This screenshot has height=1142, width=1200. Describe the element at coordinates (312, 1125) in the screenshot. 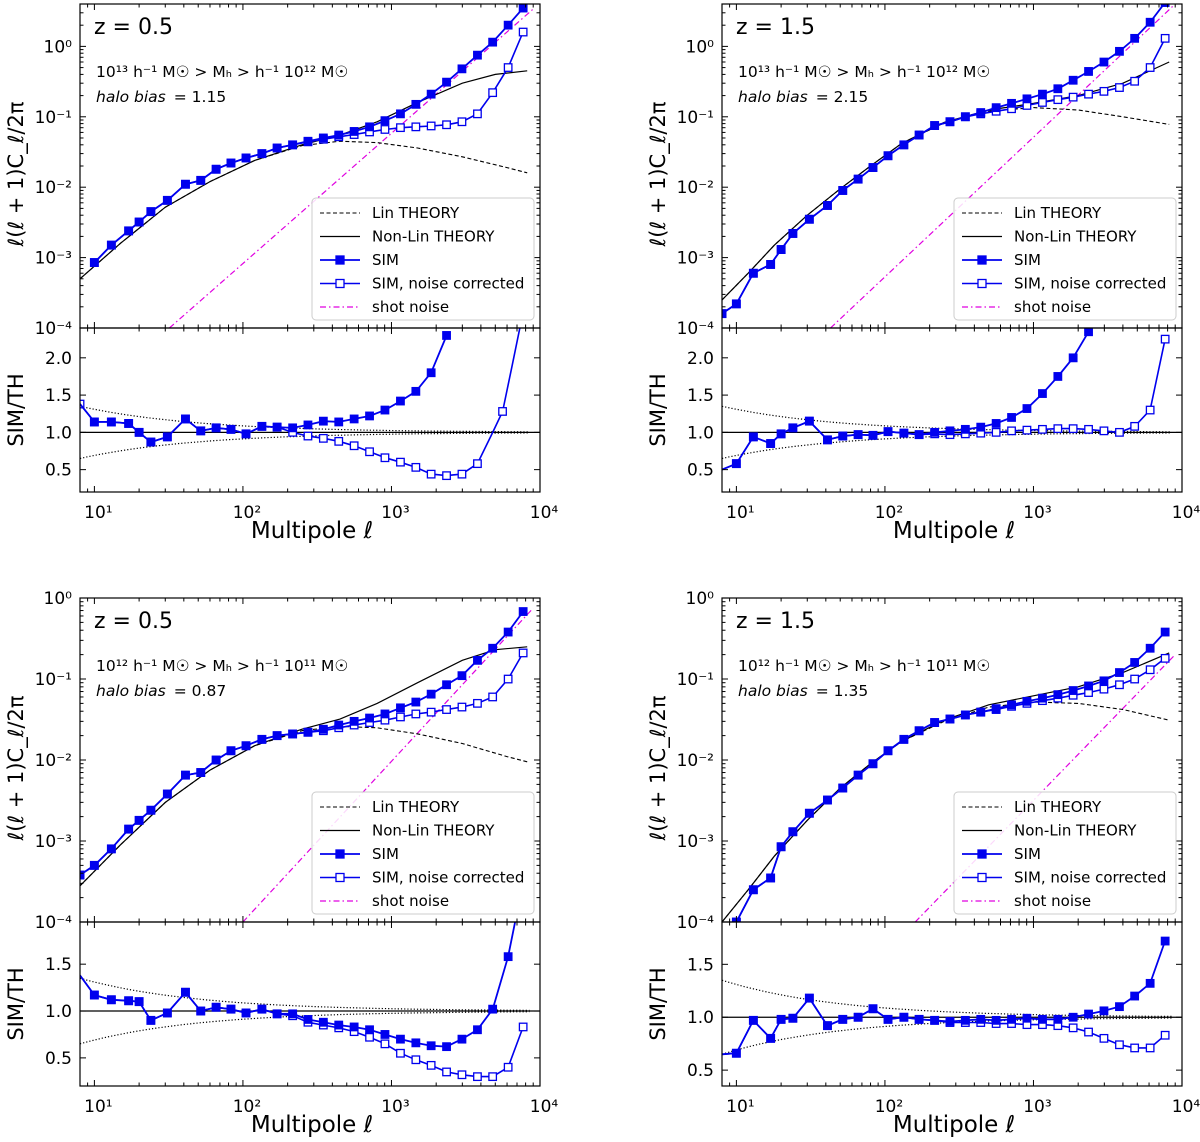

I see `x-axis-label: Multipole ℓ` at that location.